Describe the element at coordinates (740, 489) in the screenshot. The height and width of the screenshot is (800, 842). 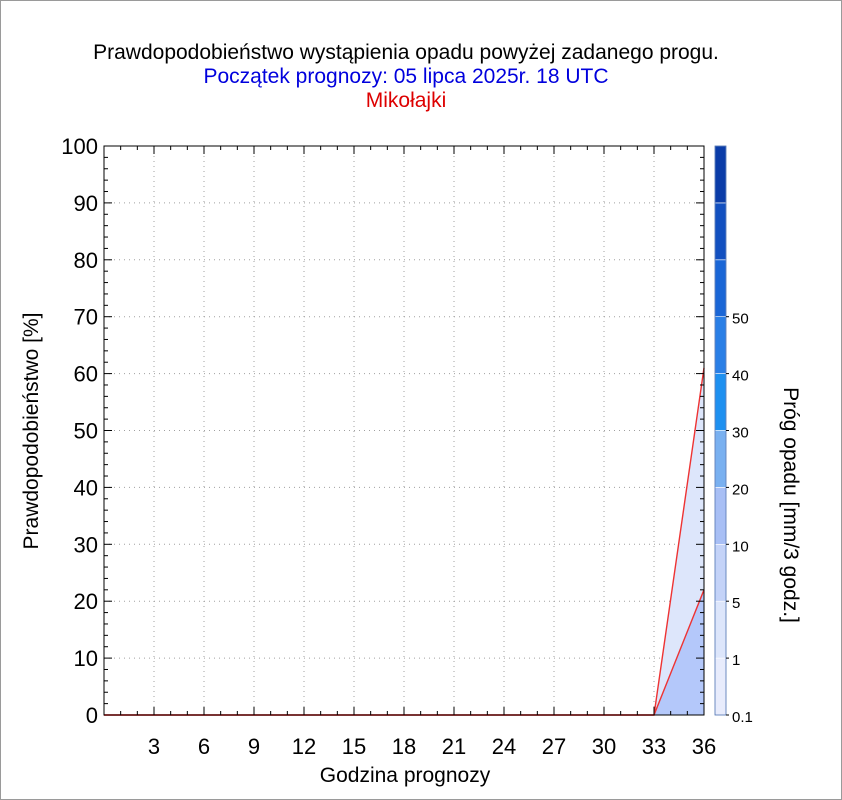
I see `colorbar-tick-label: 20` at that location.